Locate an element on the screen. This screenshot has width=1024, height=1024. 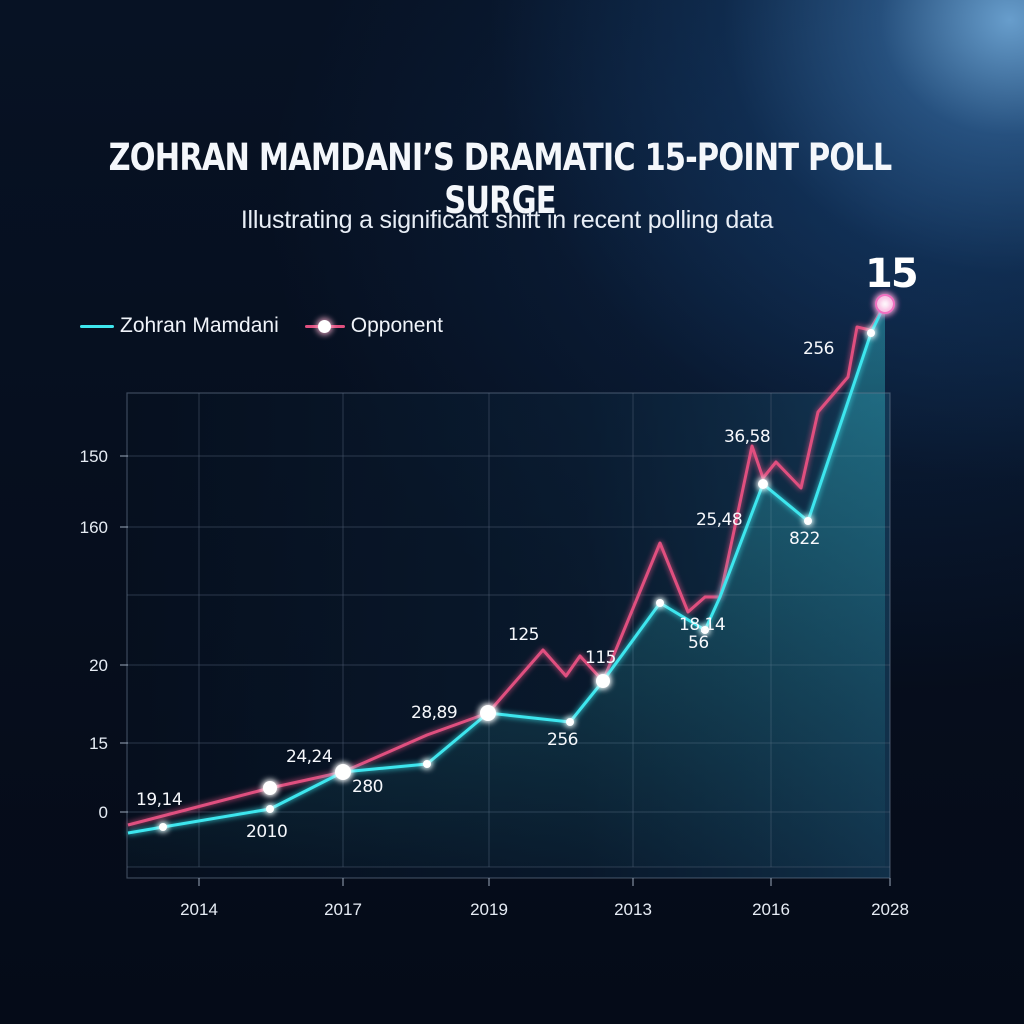
data-point-label: 18,14 is located at coordinates (702, 625).